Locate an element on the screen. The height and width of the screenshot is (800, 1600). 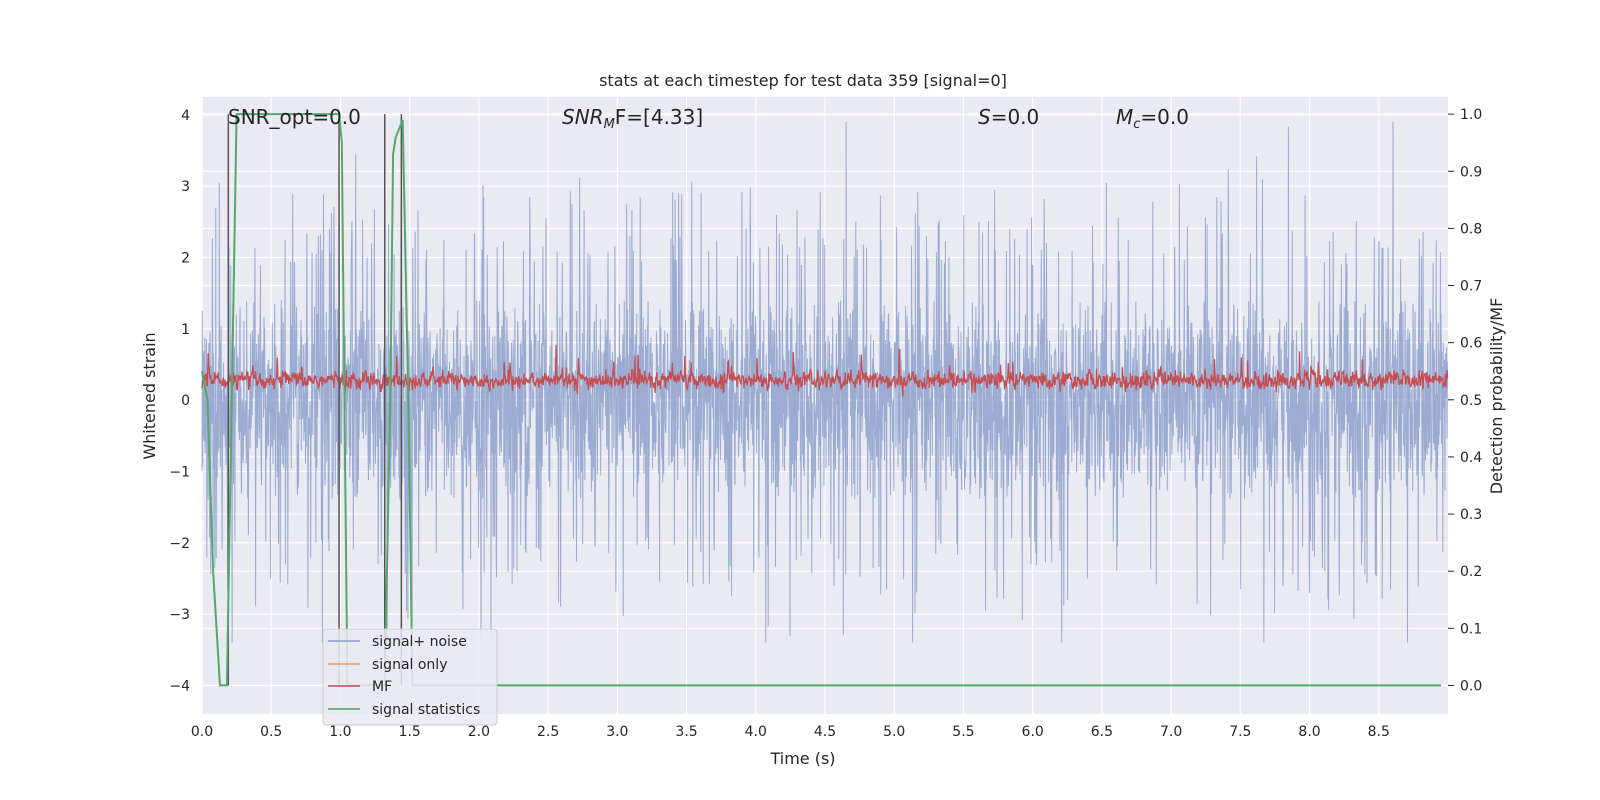
x-tick-label: 1.5 is located at coordinates (410, 732).